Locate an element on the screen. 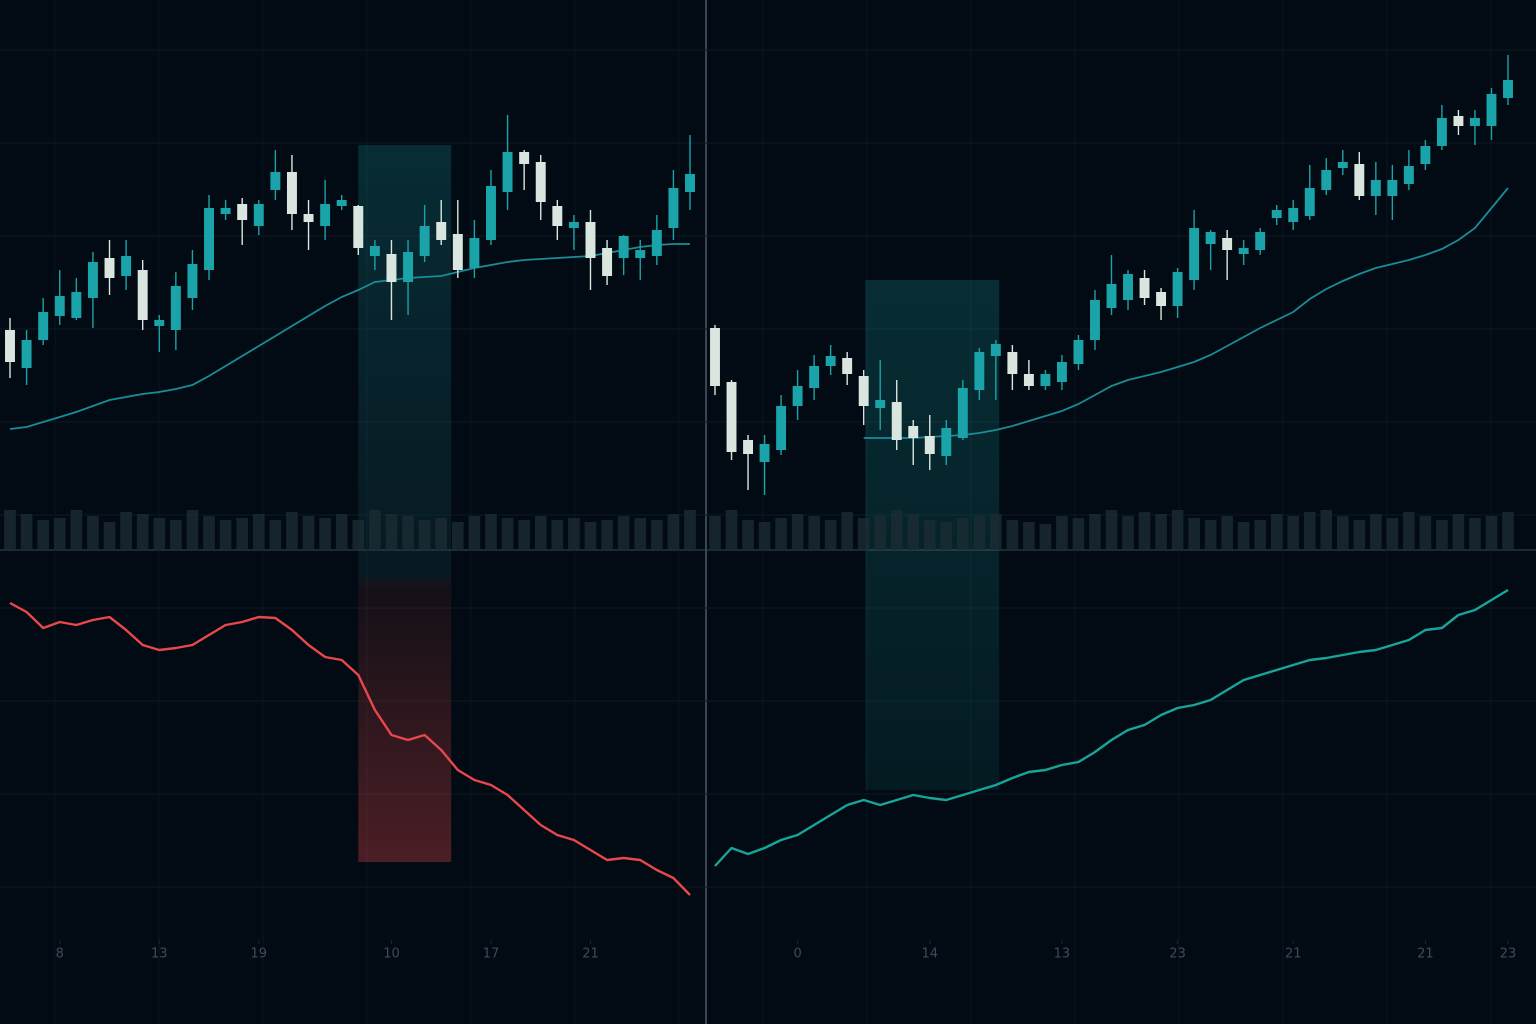 The width and height of the screenshot is (1536, 1024). x-tick-label: 10 is located at coordinates (391, 954).